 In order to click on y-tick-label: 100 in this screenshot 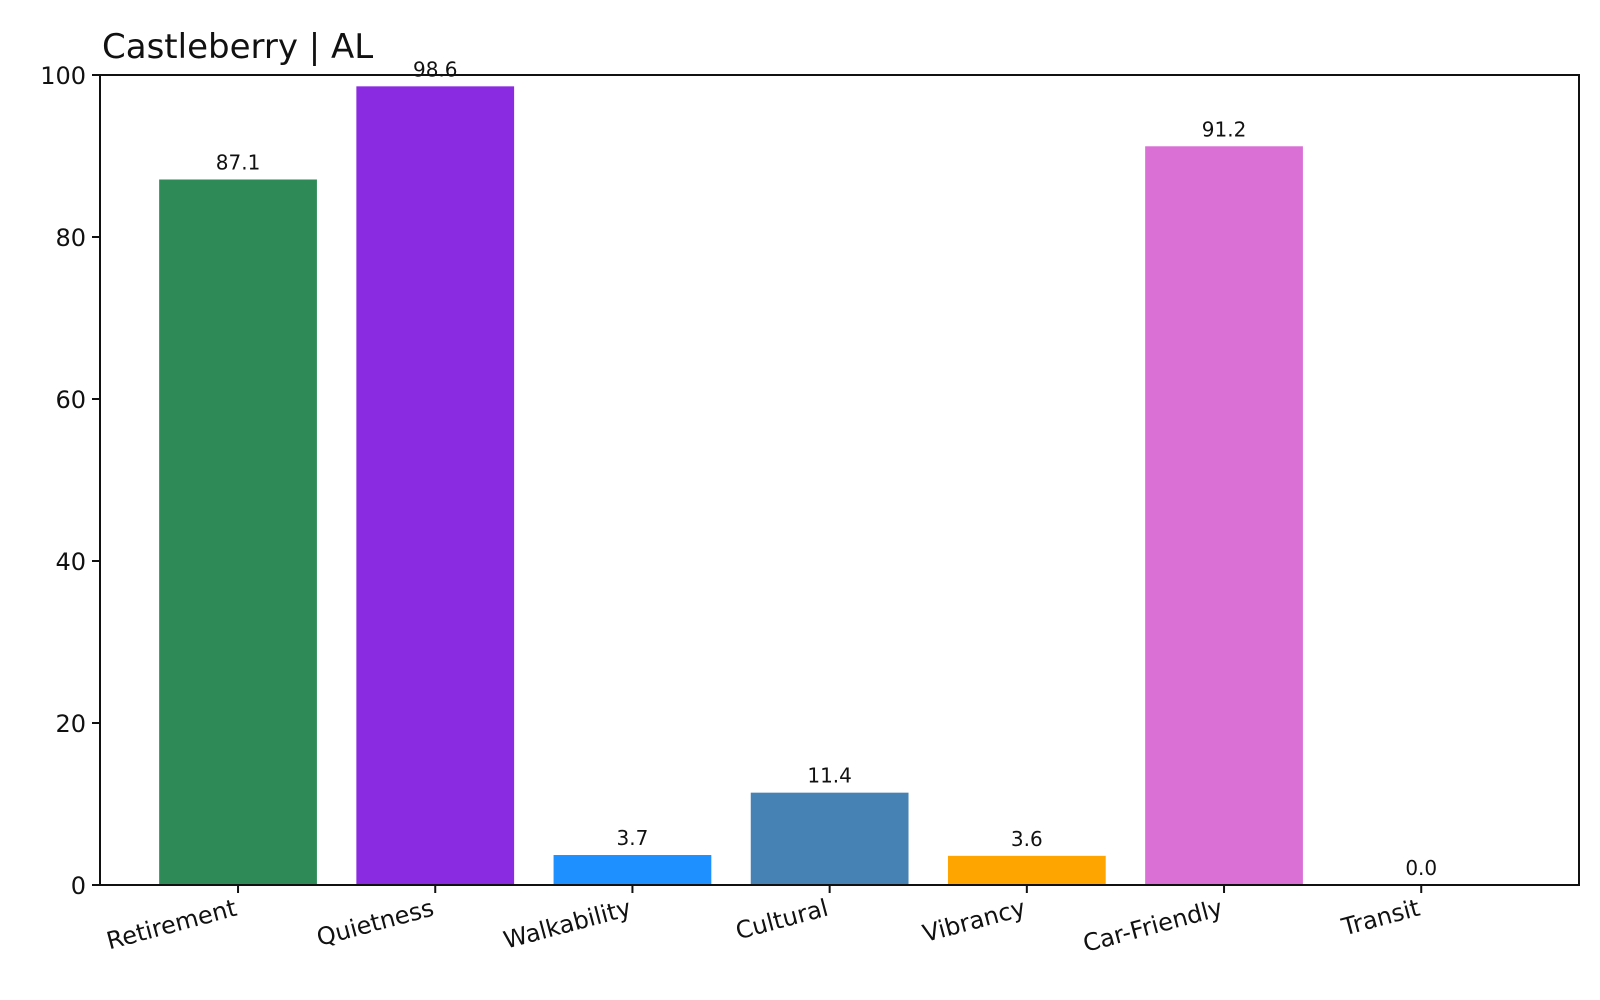, I will do `click(63, 76)`.